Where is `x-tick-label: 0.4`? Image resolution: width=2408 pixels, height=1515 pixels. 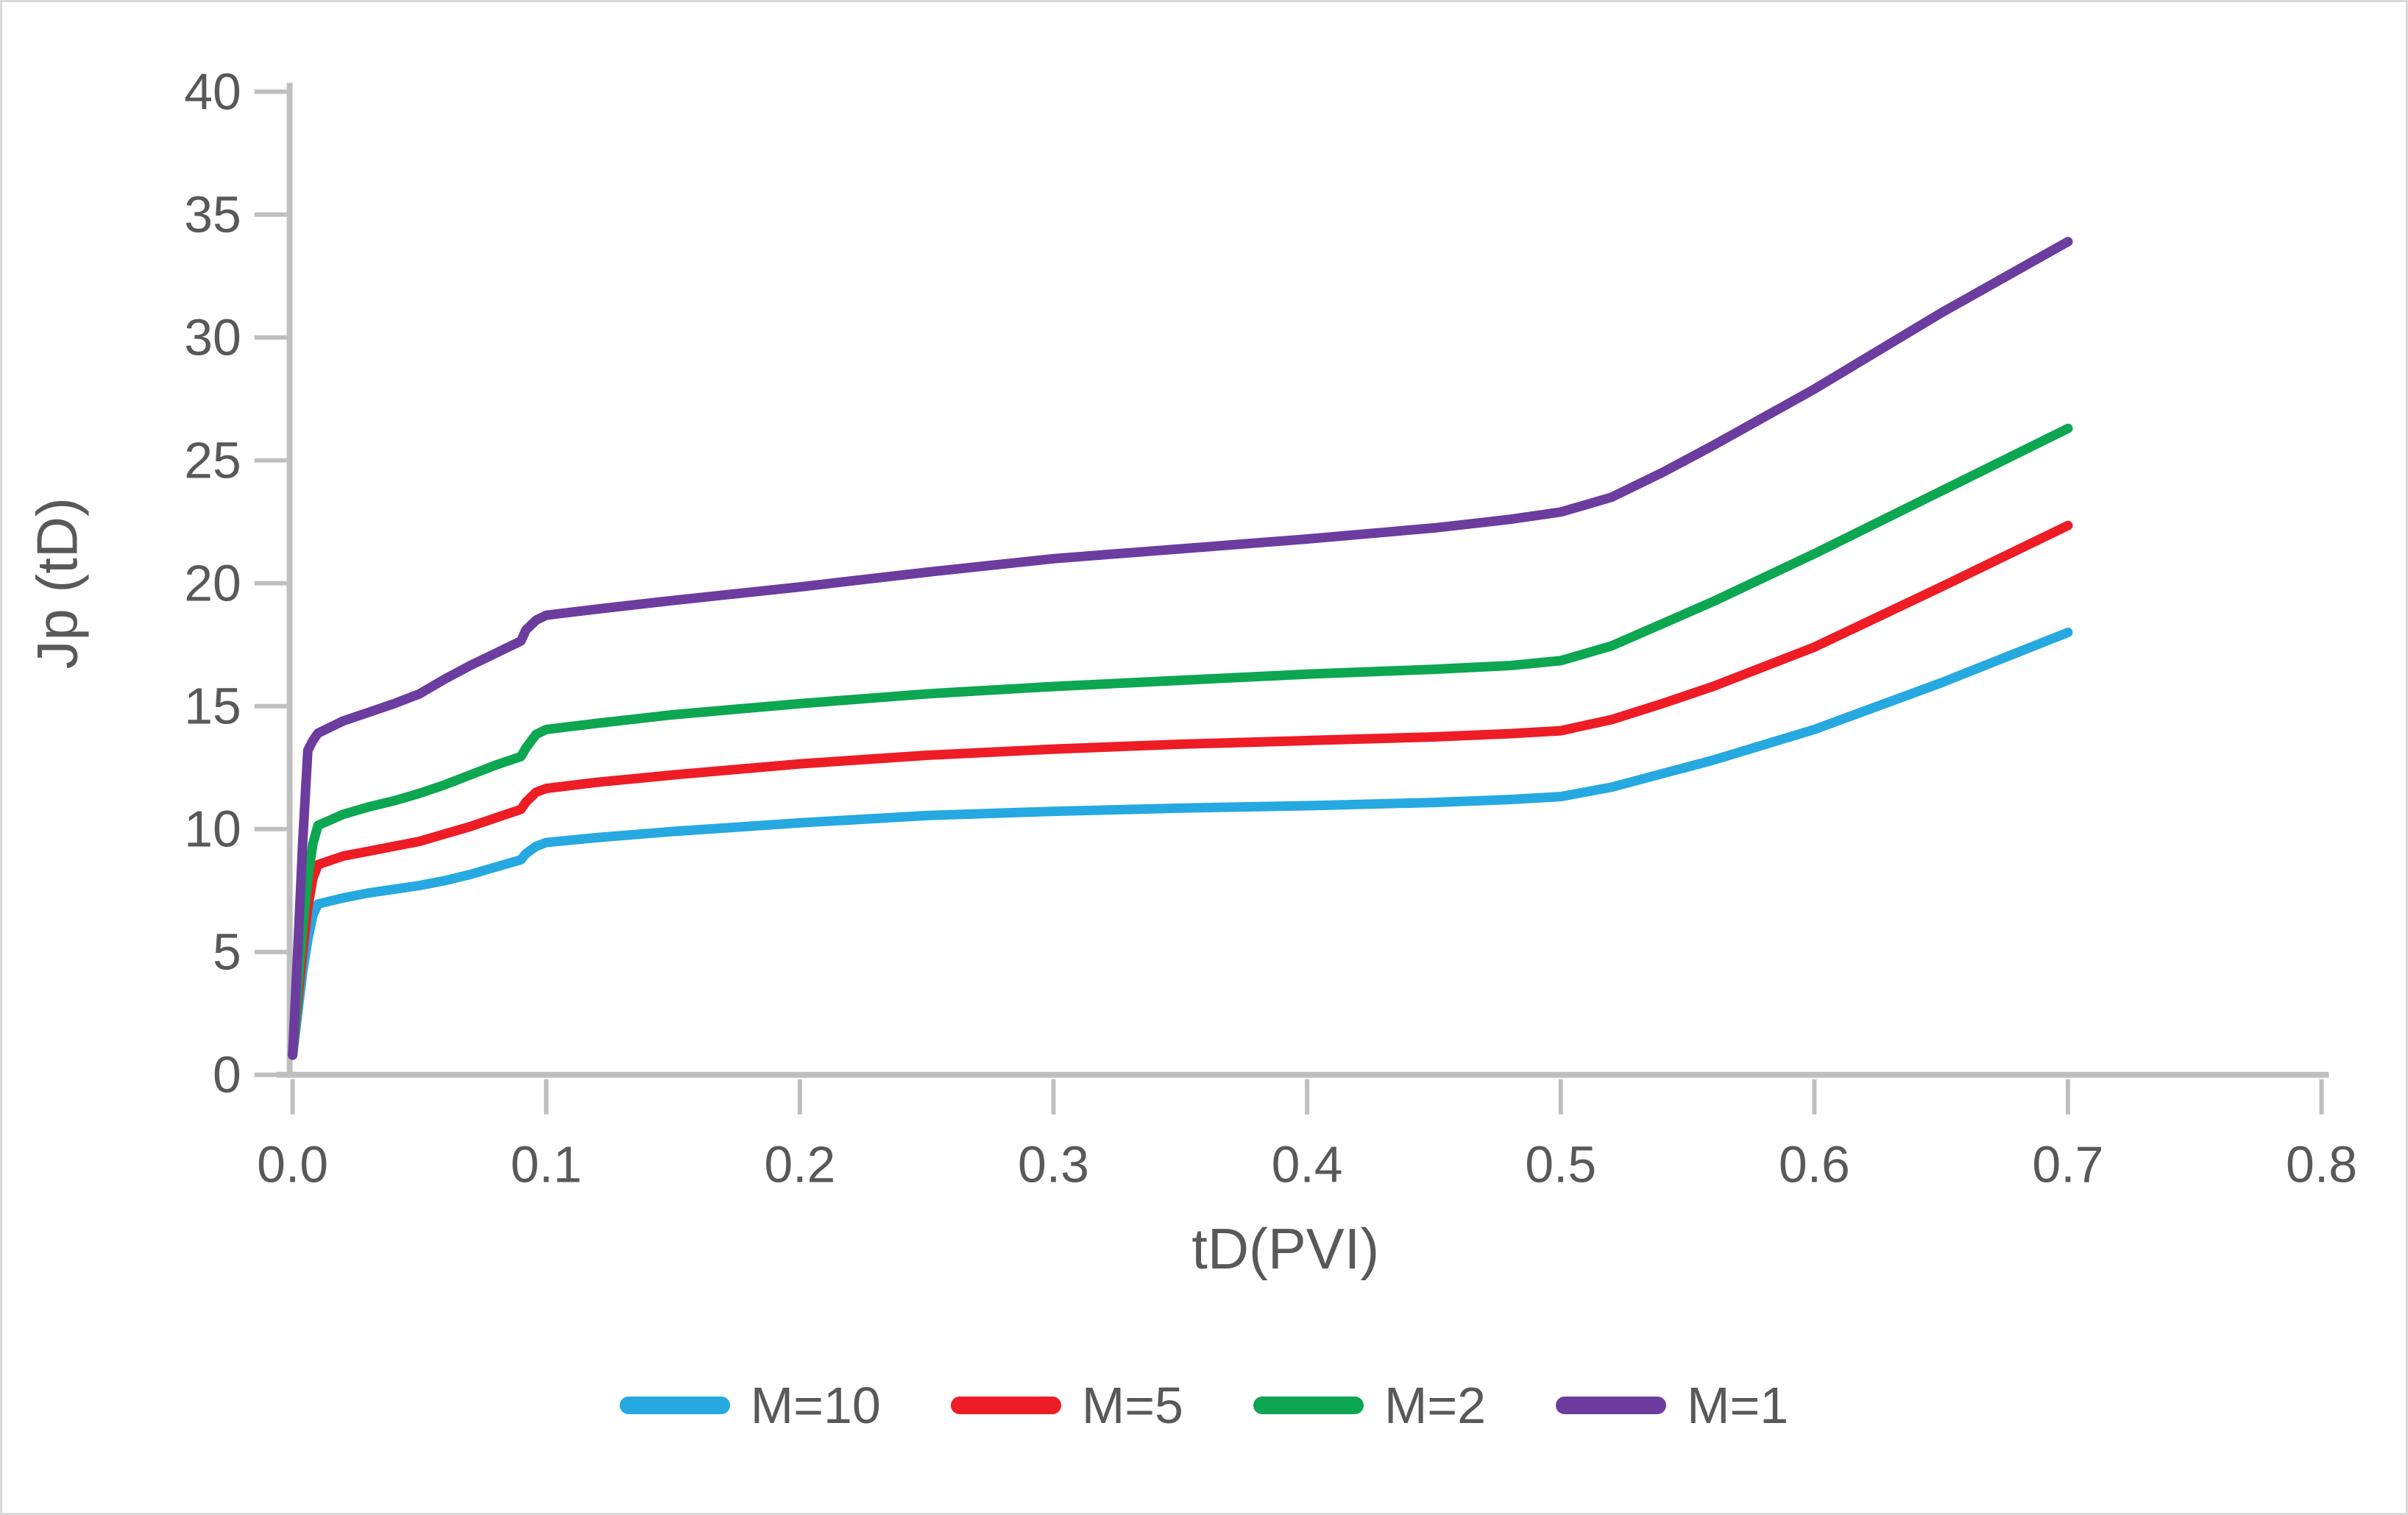 x-tick-label: 0.4 is located at coordinates (1307, 1164).